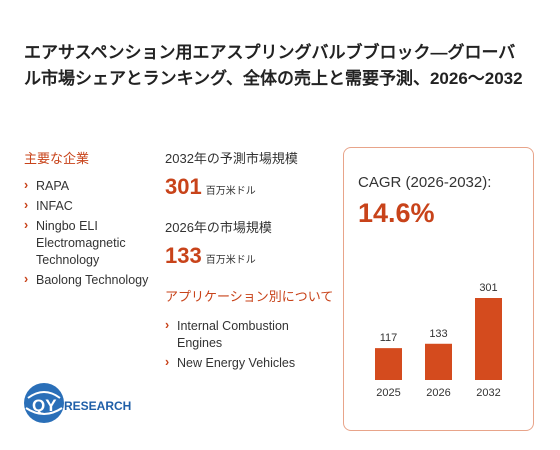 This screenshot has width=560, height=450. What do you see at coordinates (389, 338) in the screenshot?
I see `bar-value-label: 117` at bounding box center [389, 338].